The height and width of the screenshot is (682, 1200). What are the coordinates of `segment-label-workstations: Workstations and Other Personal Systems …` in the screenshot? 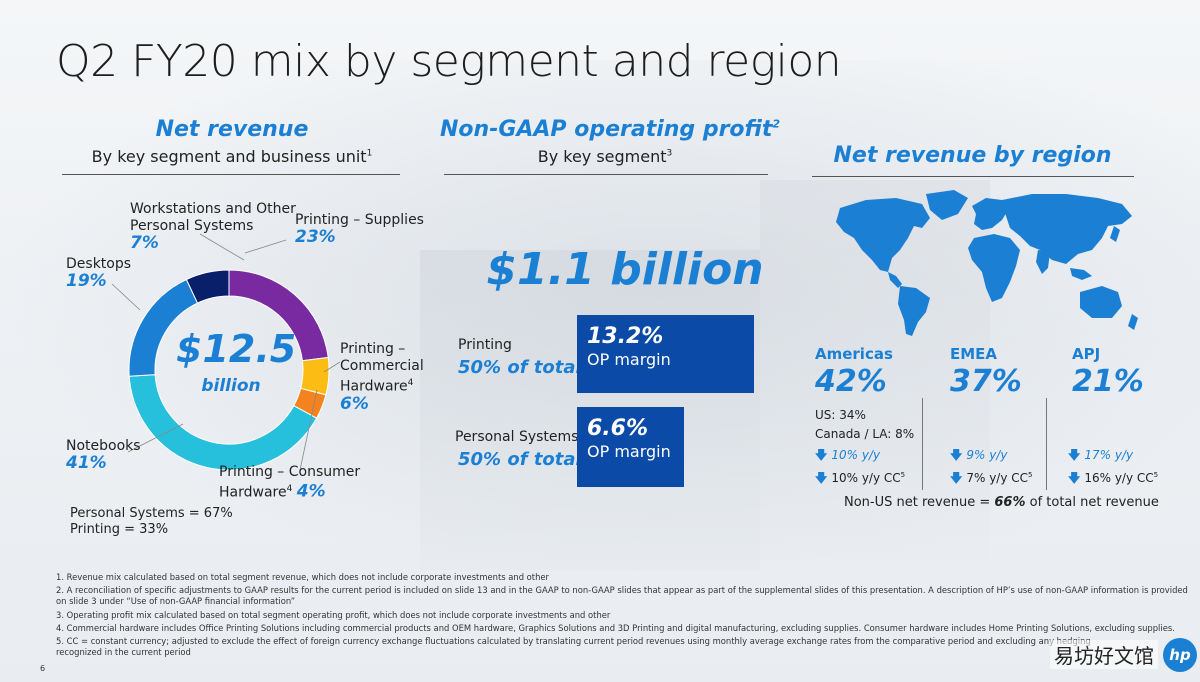 It's located at (213, 227).